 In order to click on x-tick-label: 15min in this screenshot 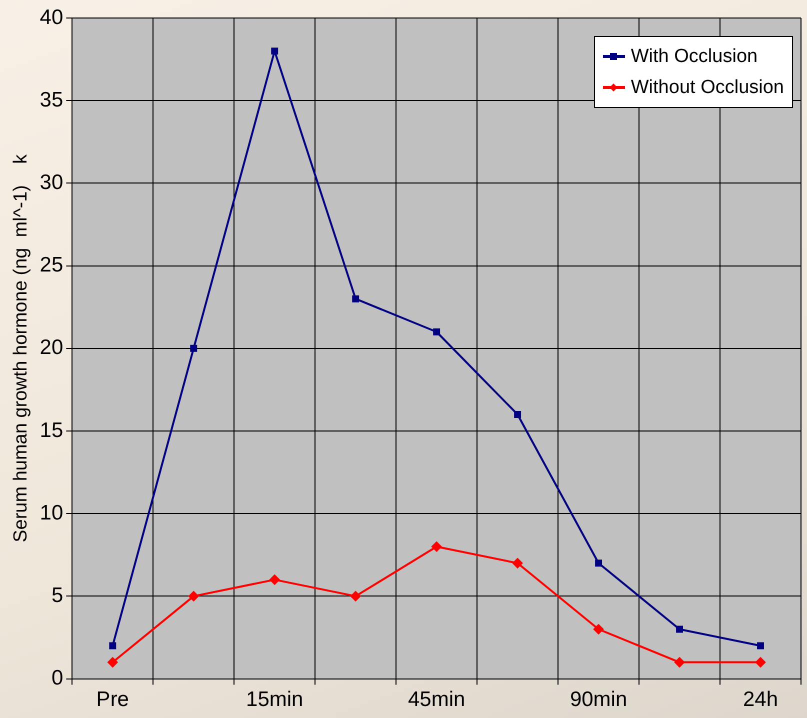, I will do `click(275, 700)`.